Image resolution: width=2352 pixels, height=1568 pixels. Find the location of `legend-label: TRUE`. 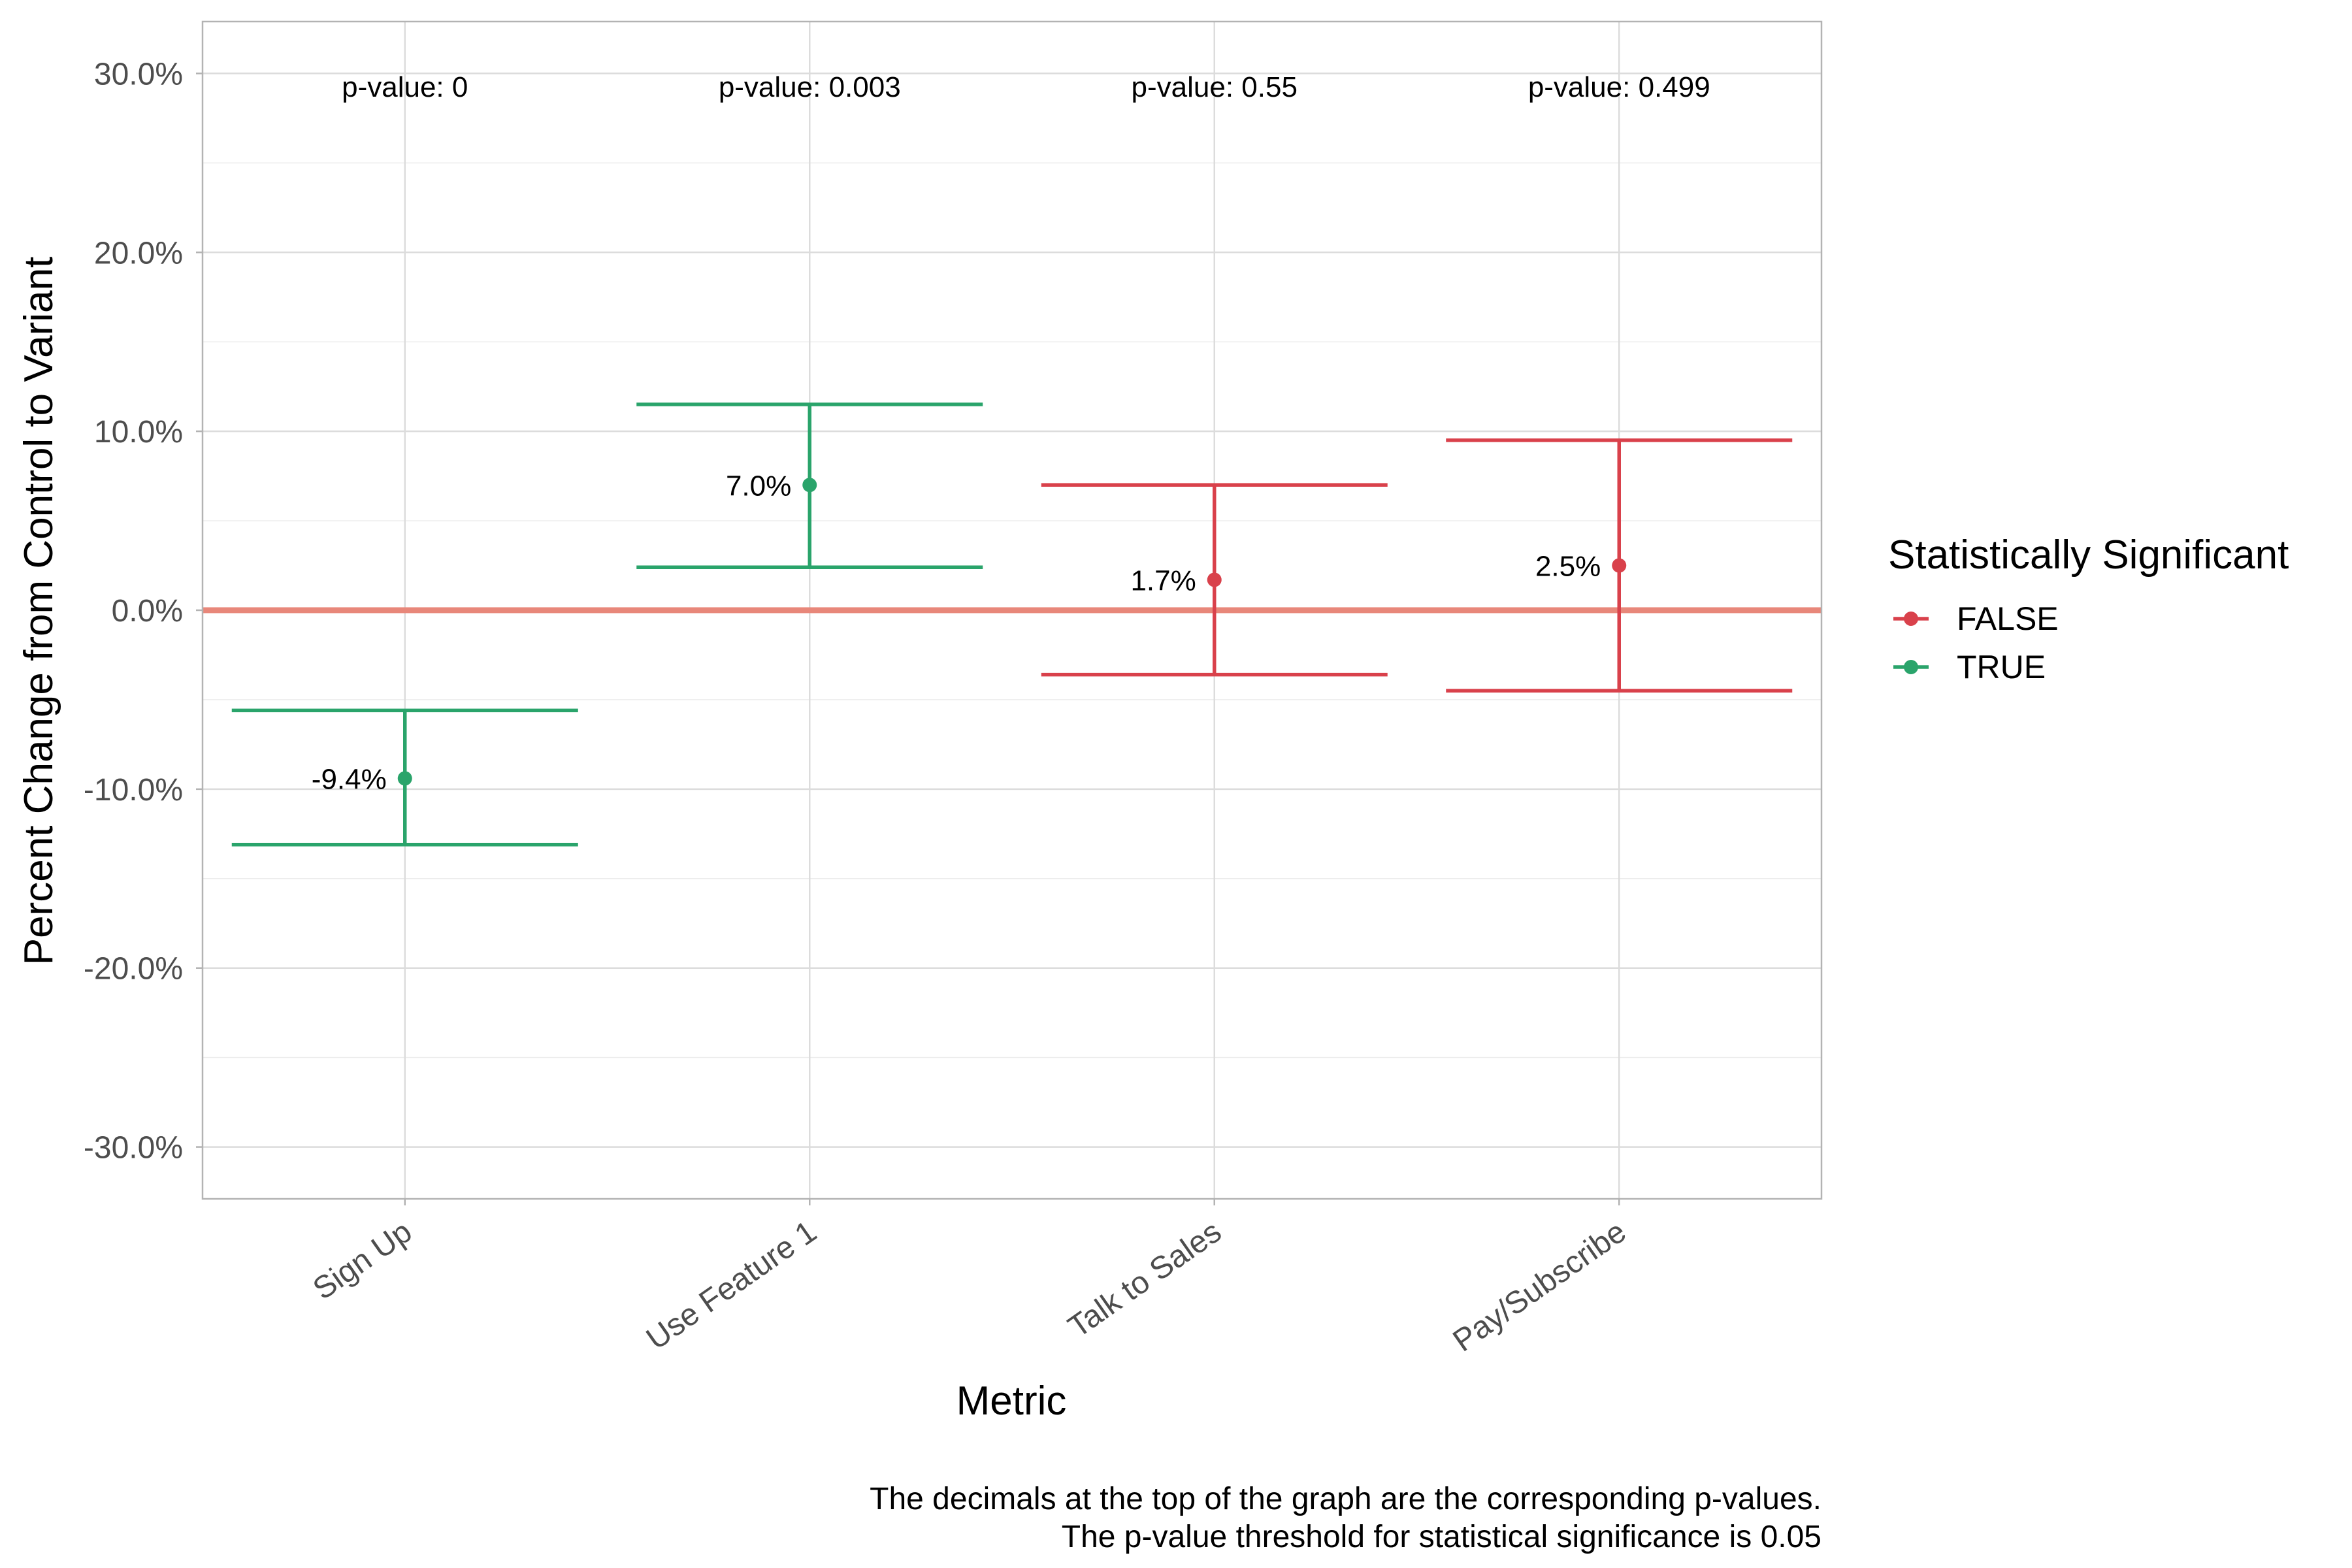

legend-label: TRUE is located at coordinates (2001, 667).